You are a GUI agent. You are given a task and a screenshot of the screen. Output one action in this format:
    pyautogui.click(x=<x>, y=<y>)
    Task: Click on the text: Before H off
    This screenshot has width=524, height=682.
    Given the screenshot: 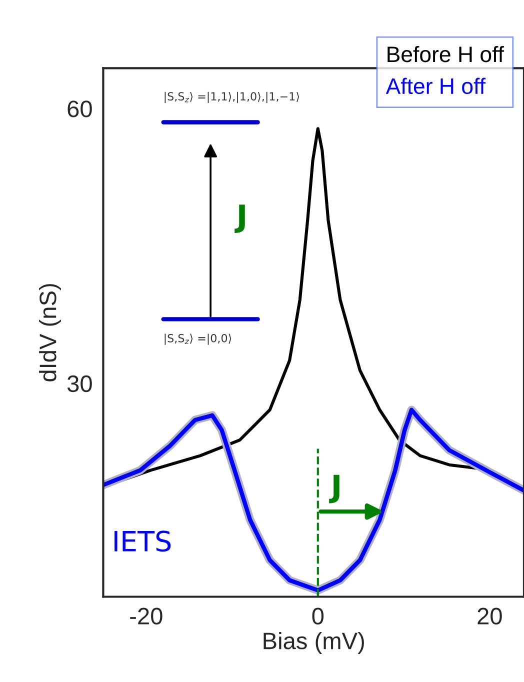 What is the action you would take?
    pyautogui.click(x=446, y=54)
    